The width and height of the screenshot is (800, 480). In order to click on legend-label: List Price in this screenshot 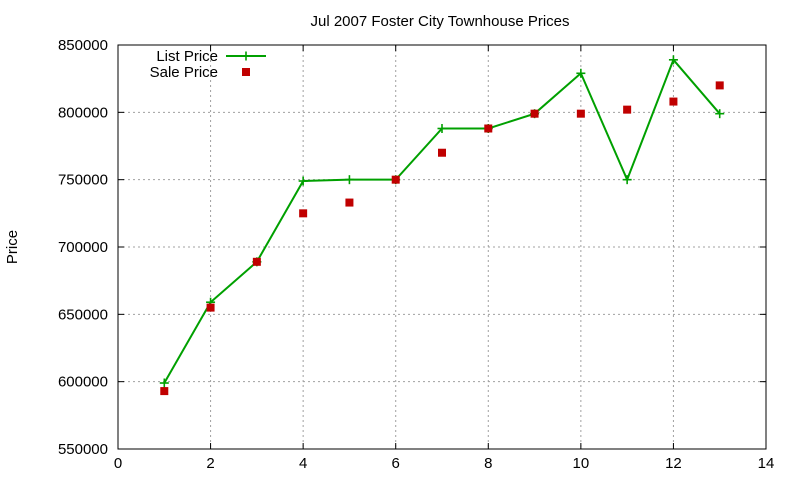, I will do `click(187, 56)`.